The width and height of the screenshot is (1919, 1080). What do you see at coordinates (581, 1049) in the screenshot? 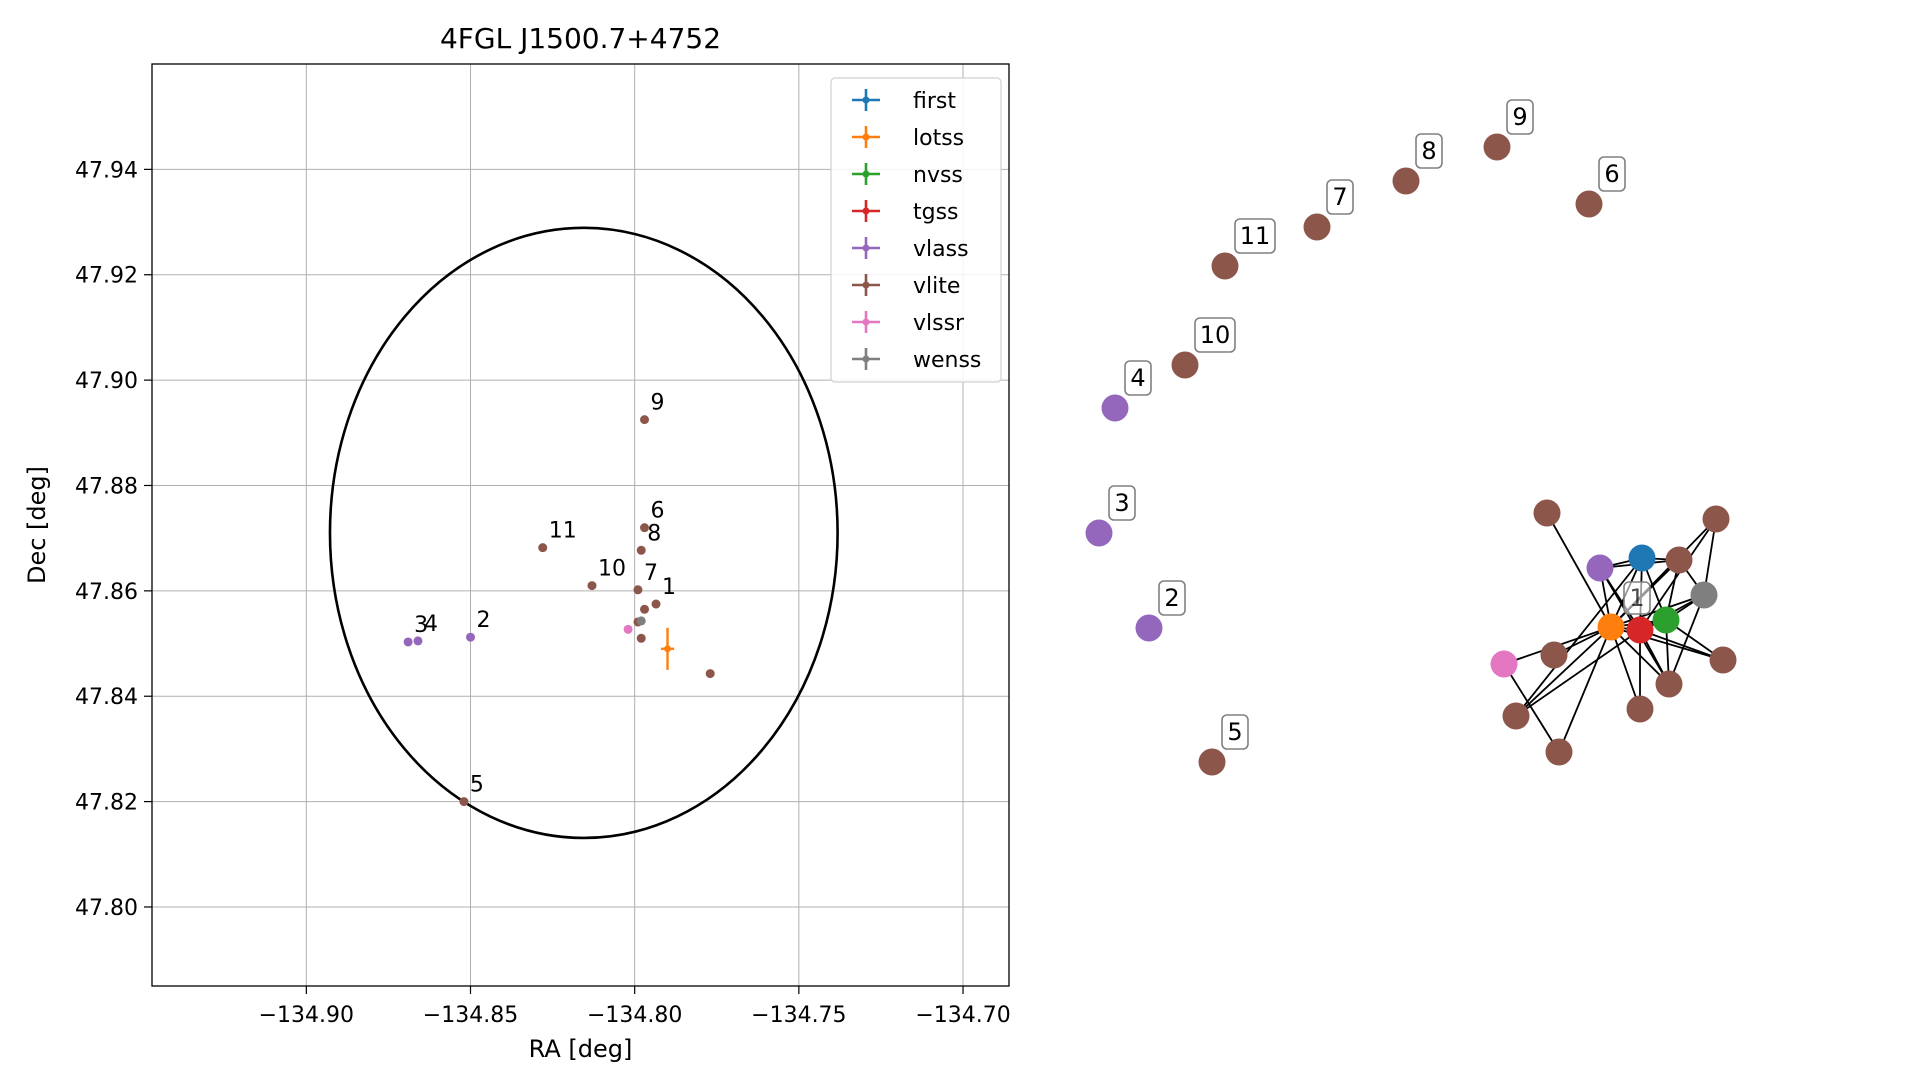
I see `x-axis-label: RA [deg]` at bounding box center [581, 1049].